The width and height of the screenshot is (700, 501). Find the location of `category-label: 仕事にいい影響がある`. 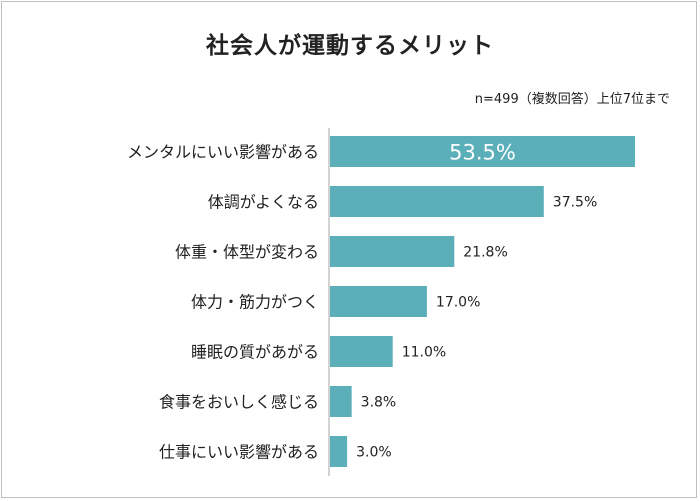

category-label: 仕事にいい影響がある is located at coordinates (239, 452).